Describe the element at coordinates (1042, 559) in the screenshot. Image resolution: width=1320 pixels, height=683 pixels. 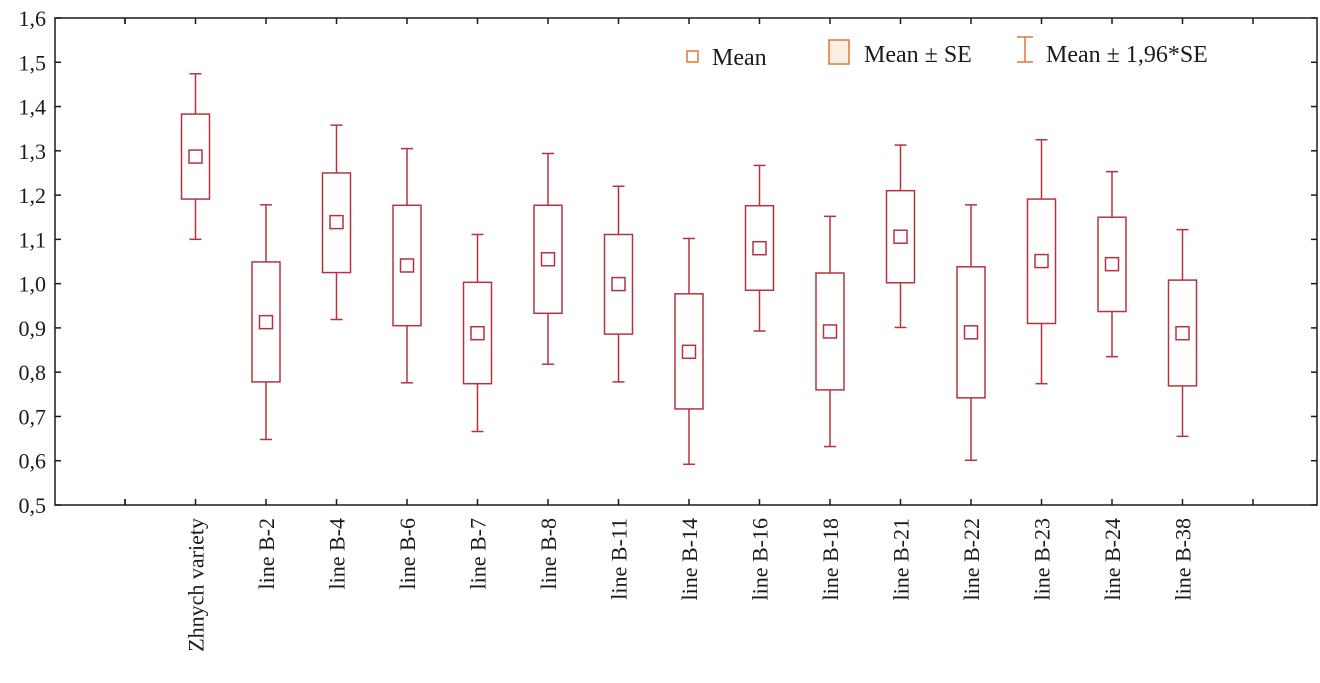
I see `x-tick-label: line B-23` at that location.